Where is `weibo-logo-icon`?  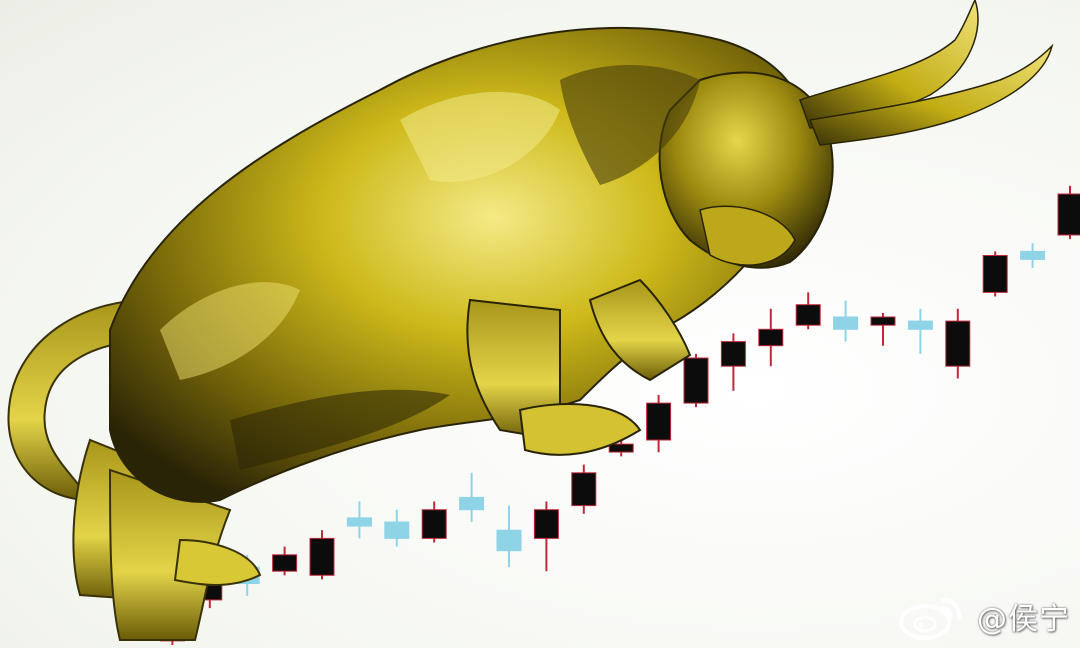 weibo-logo-icon is located at coordinates (930, 619).